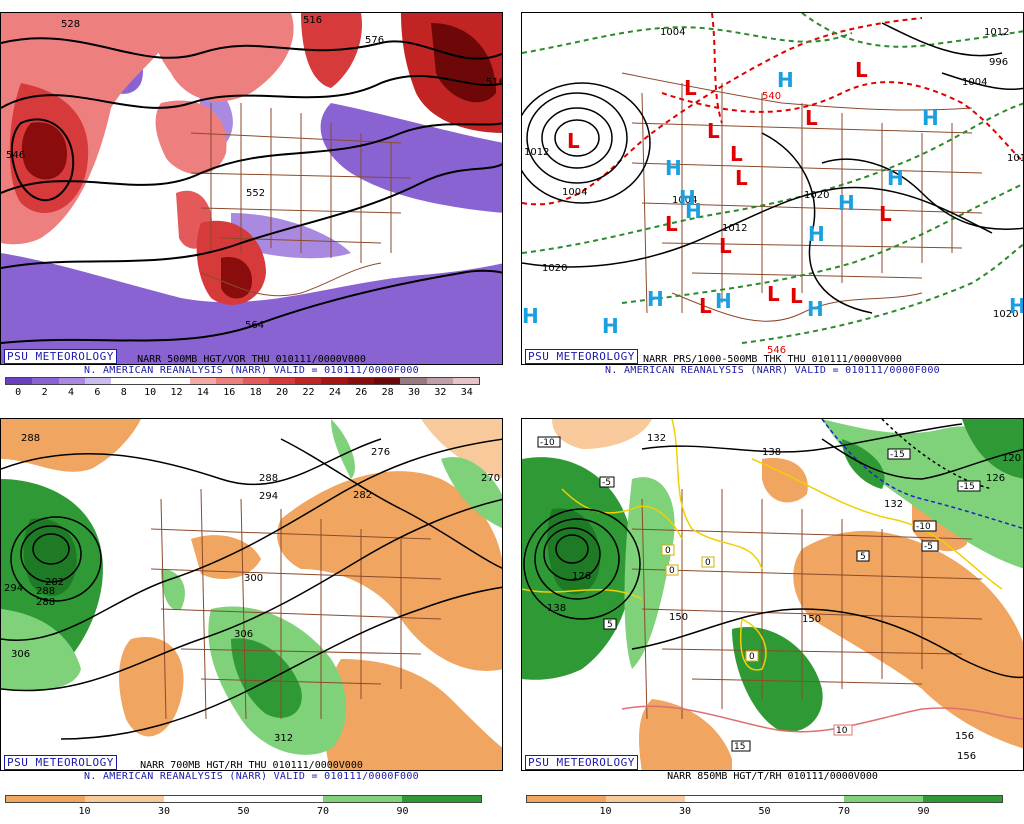 This screenshot has width=1024, height=824. I want to click on product-caption: NARR 700MB HGT/RH THU 010111/0000V000, so click(251, 765).